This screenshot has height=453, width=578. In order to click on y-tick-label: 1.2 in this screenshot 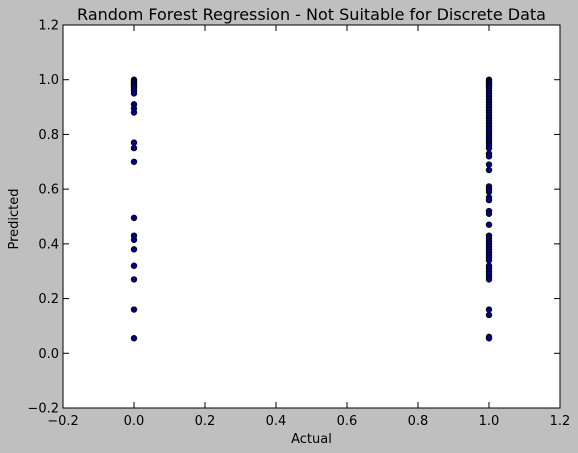, I will do `click(48, 26)`.